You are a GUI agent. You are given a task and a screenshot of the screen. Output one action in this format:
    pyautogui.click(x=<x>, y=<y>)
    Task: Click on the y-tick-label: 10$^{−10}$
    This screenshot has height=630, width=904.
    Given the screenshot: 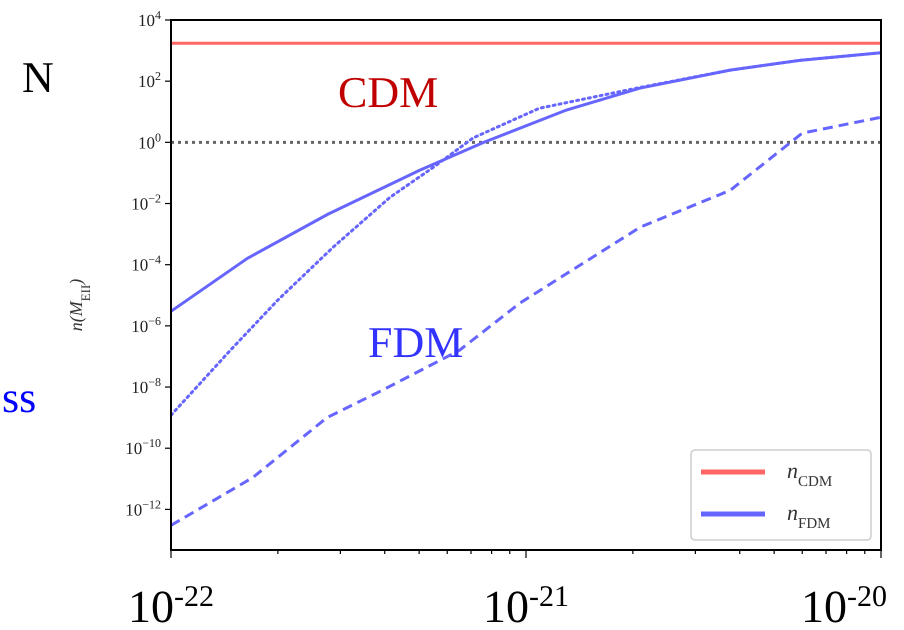 What is the action you would take?
    pyautogui.click(x=143, y=447)
    